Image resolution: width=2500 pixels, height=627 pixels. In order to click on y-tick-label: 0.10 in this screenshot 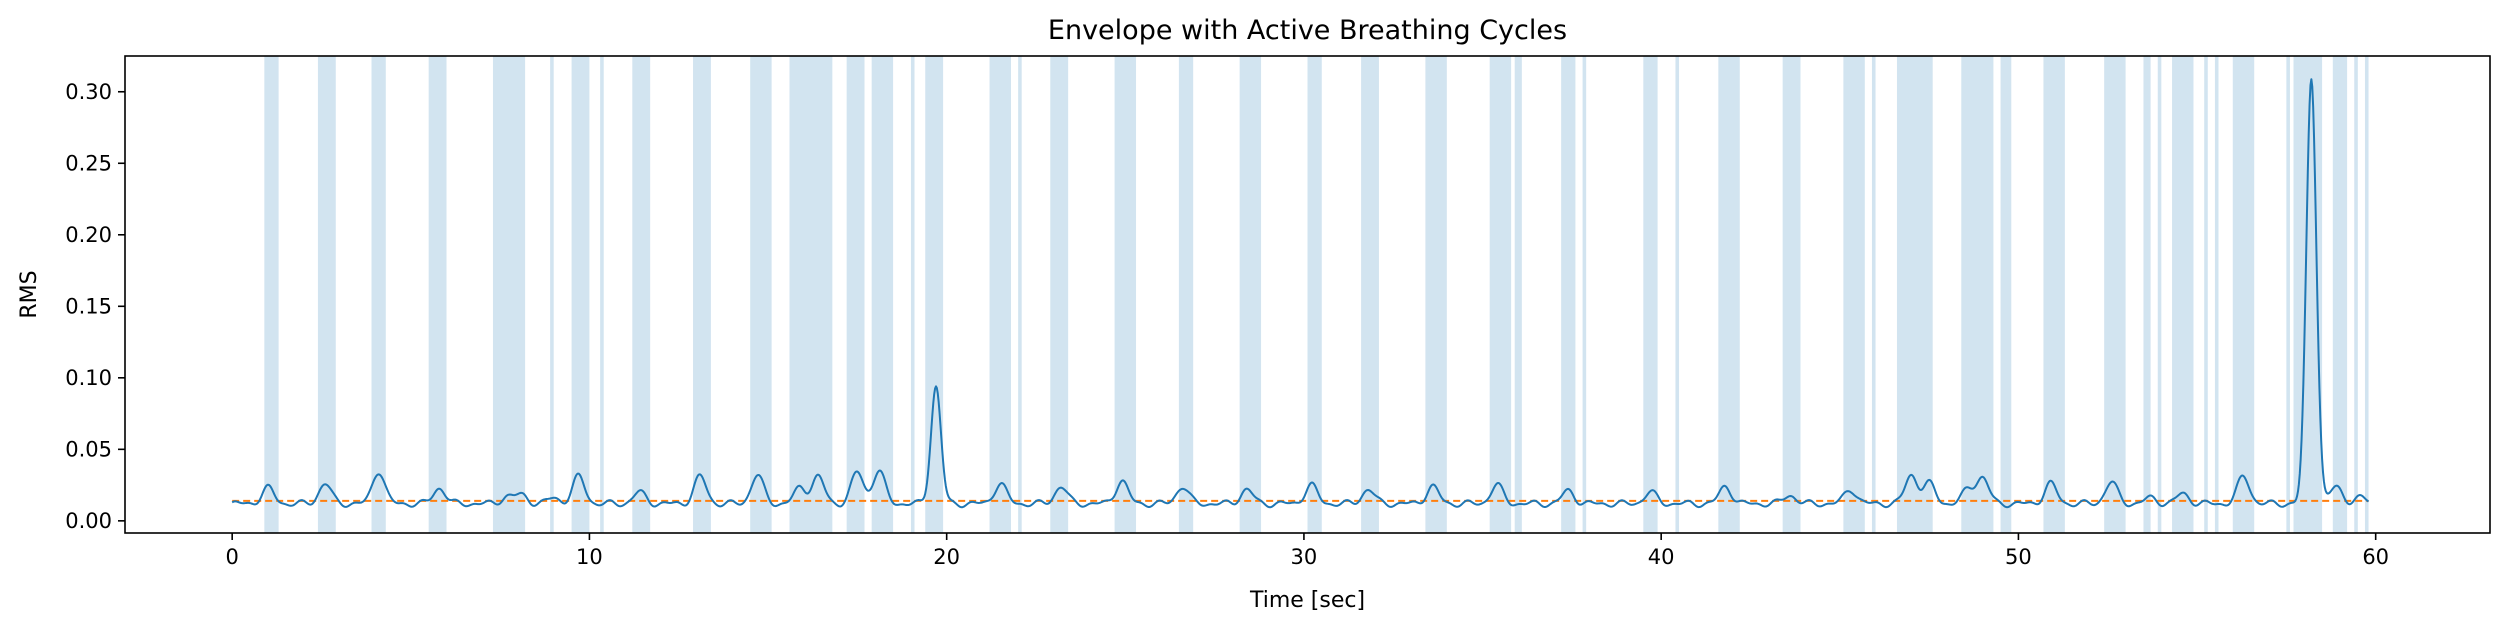, I will do `click(88, 378)`.